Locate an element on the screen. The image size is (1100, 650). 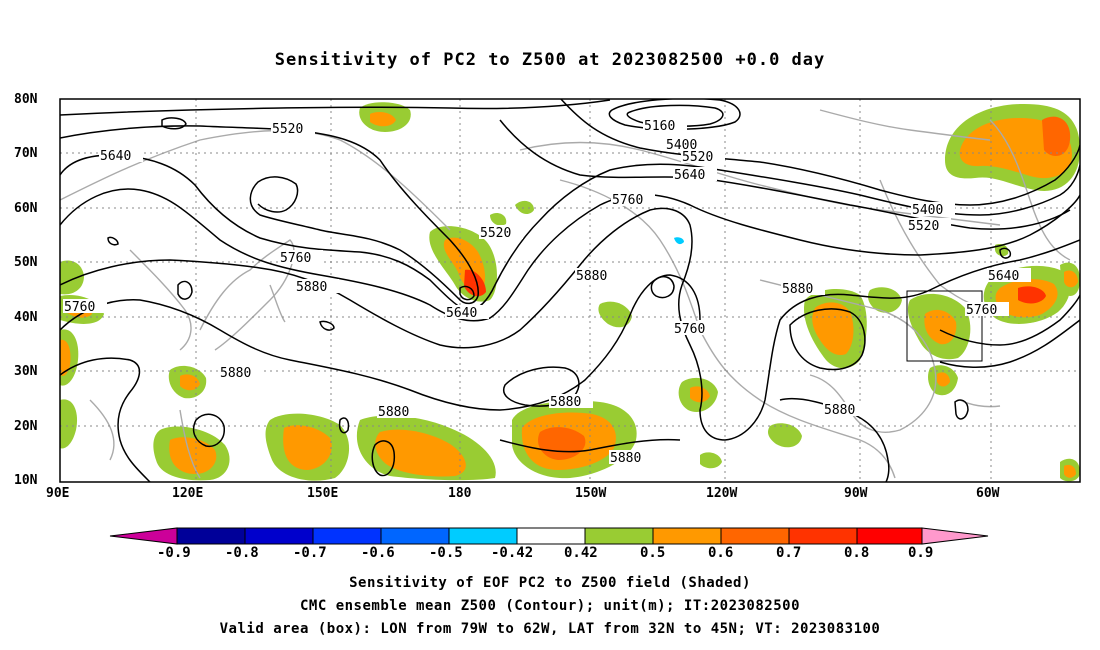
lon-label-120e: 120E is located at coordinates (188, 493).